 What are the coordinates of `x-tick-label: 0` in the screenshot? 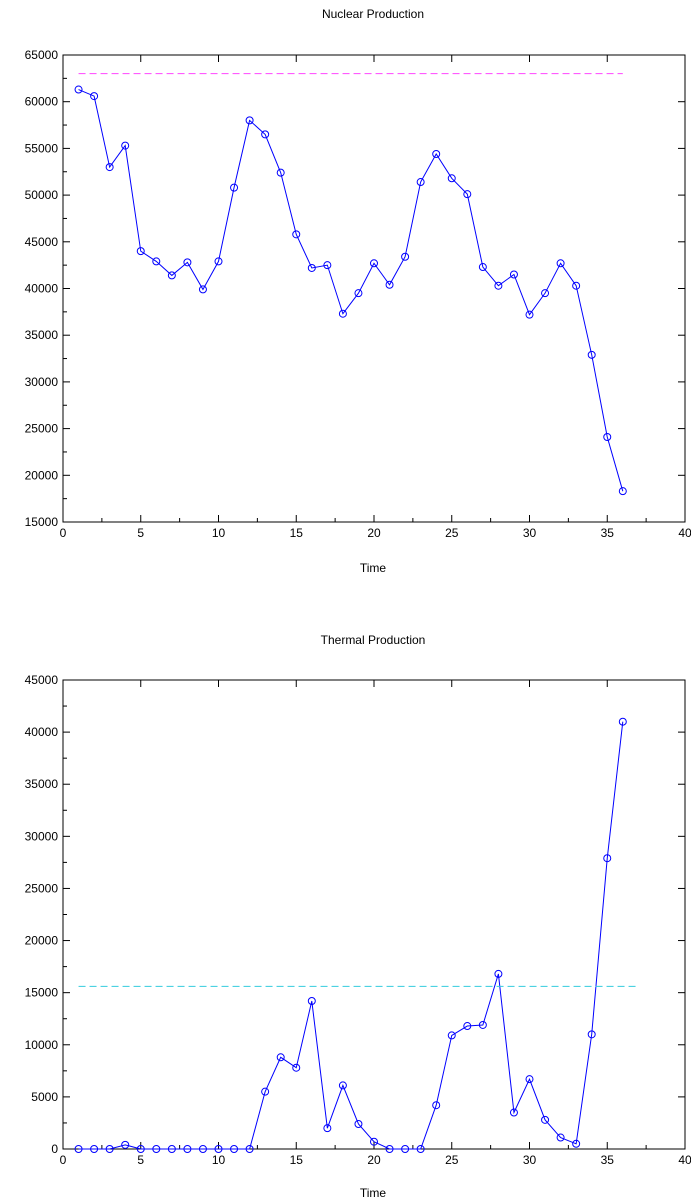 It's located at (63, 1160).